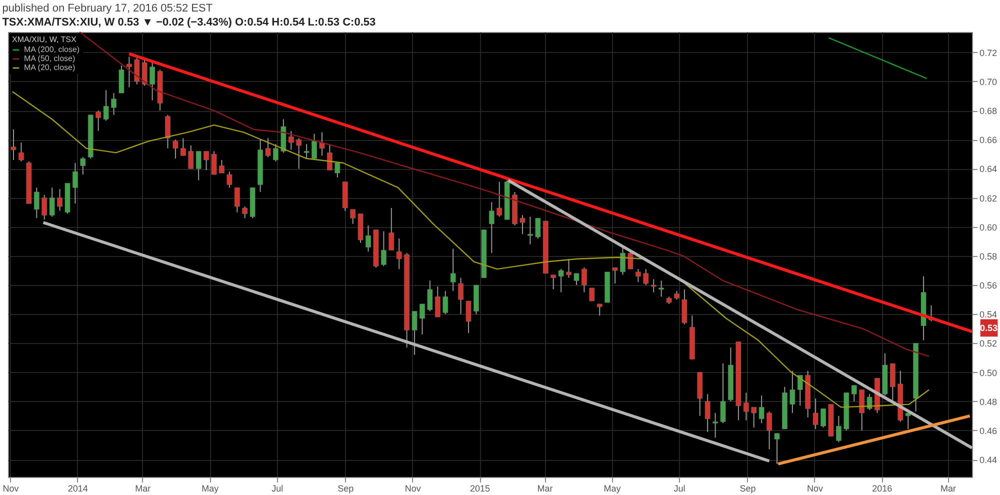  Describe the element at coordinates (613, 489) in the screenshot. I see `x-tick-label: May` at that location.